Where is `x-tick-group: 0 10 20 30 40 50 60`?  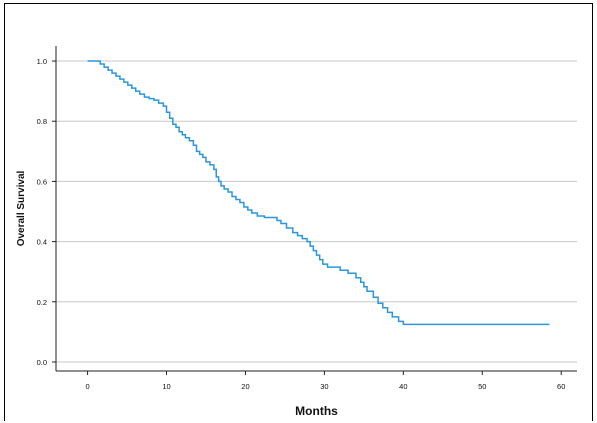
x-tick-group: 0 10 20 30 40 50 60 is located at coordinates (325, 381).